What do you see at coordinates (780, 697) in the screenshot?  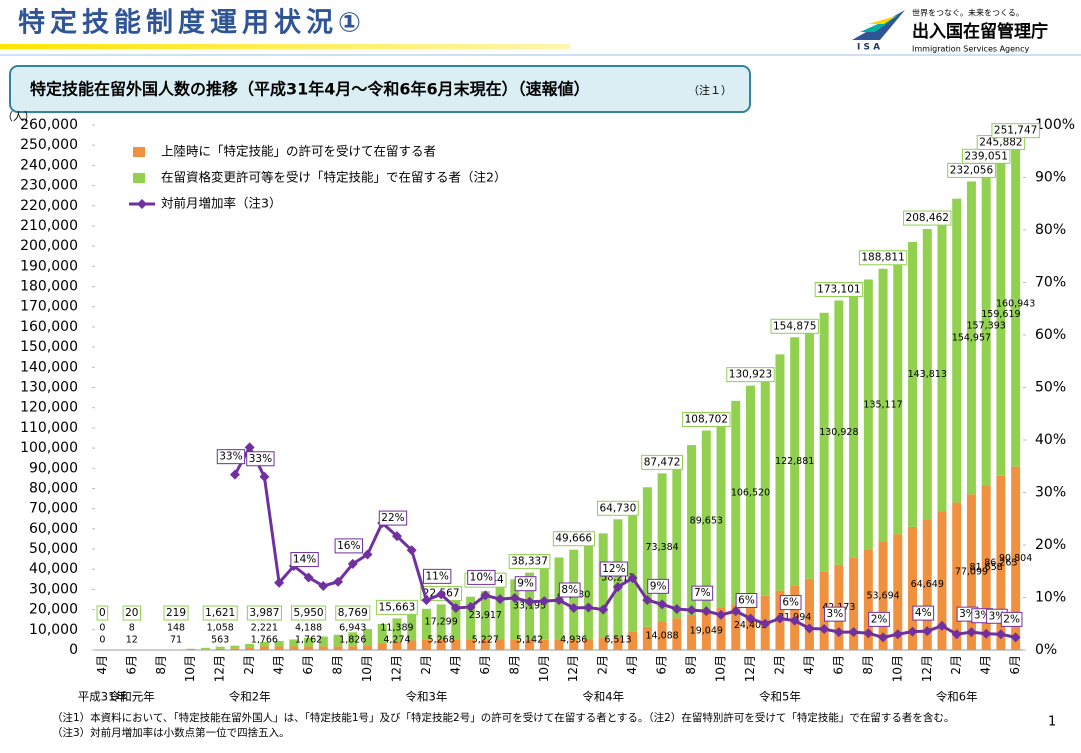 I see `x-group-label: 令和5年` at bounding box center [780, 697].